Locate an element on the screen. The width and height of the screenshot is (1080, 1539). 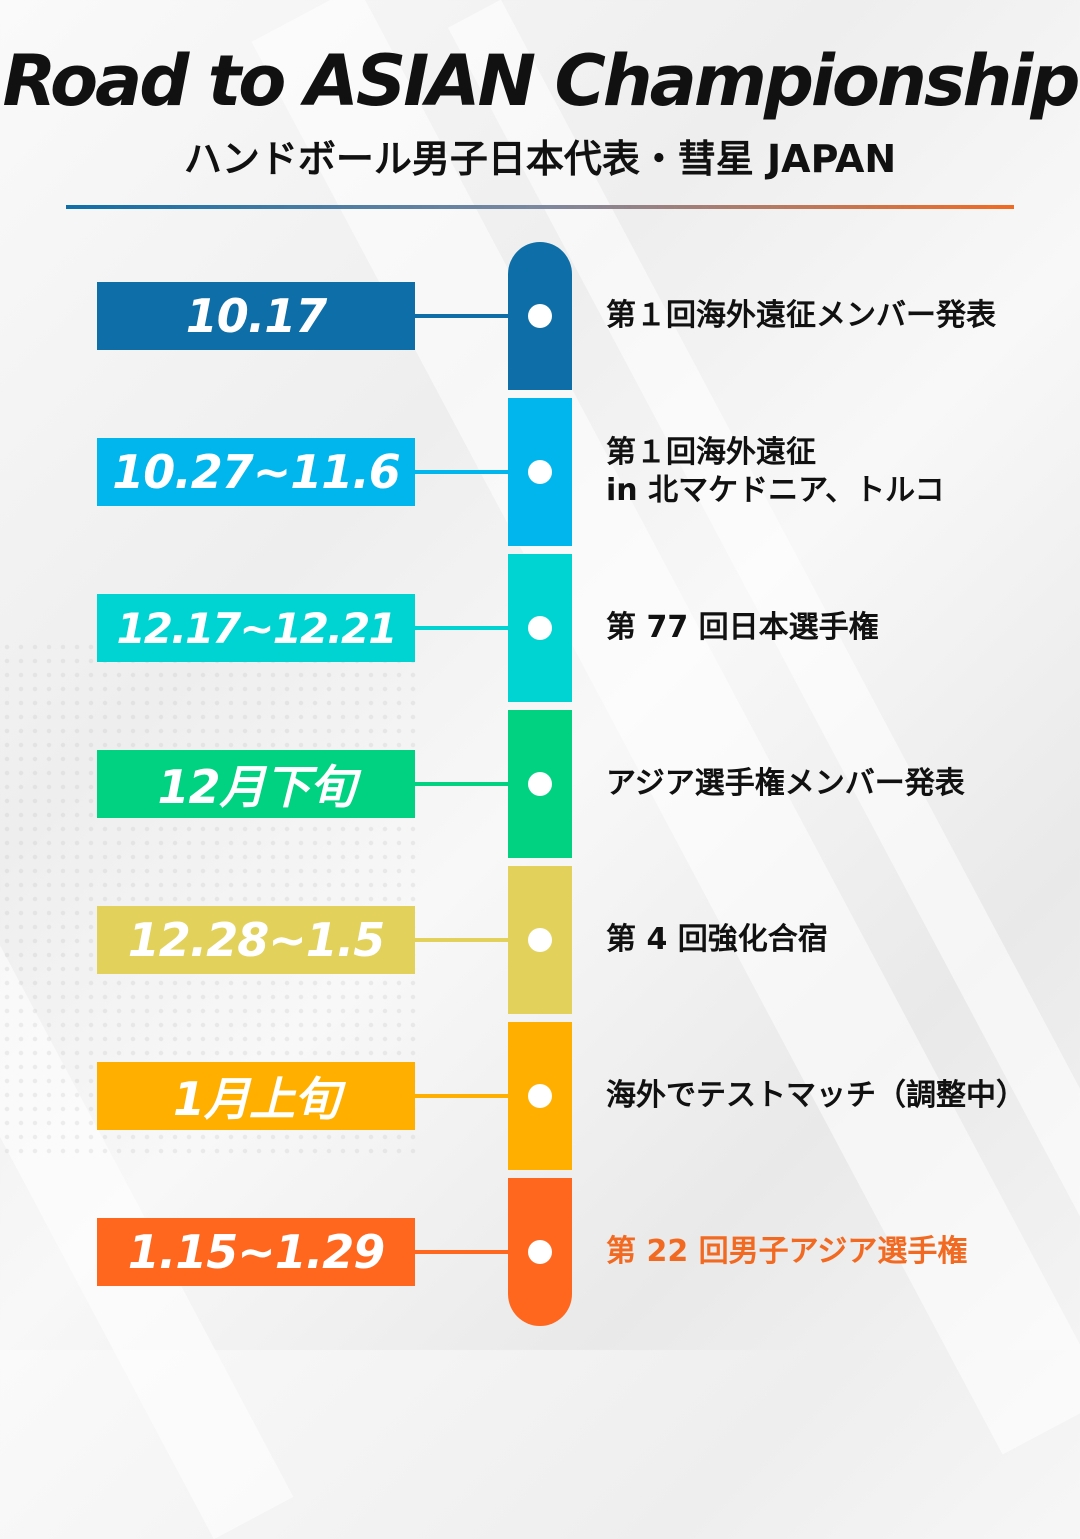
event-line: 第 77 回日本選手権 is located at coordinates (742, 627).